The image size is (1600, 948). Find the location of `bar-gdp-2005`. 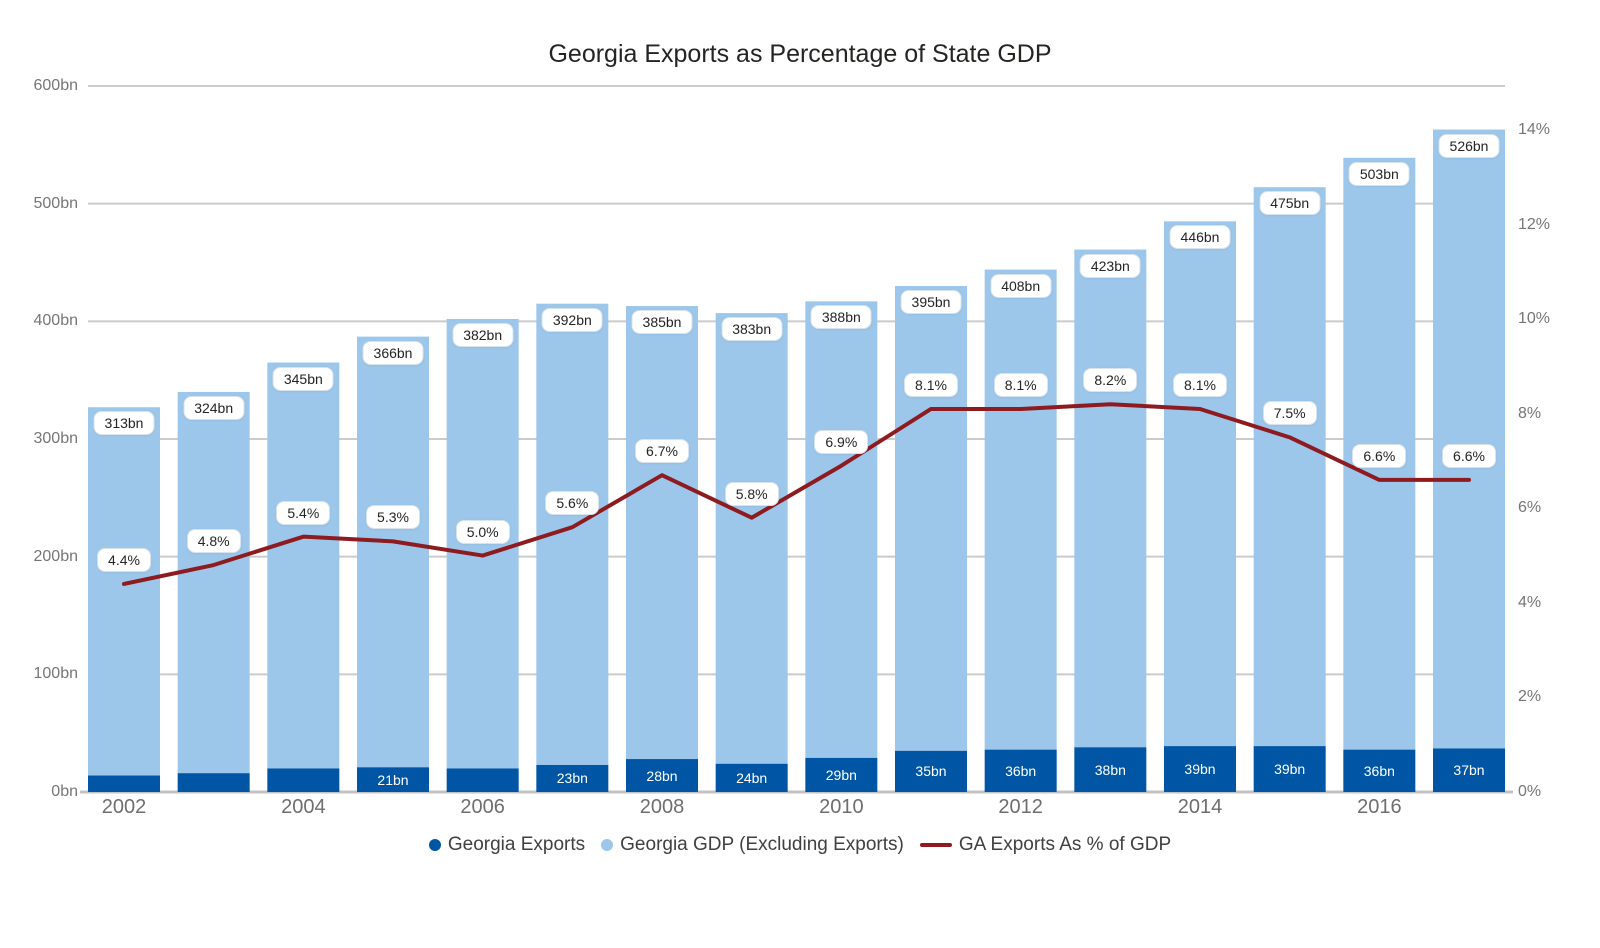

bar-gdp-2005 is located at coordinates (393, 552).